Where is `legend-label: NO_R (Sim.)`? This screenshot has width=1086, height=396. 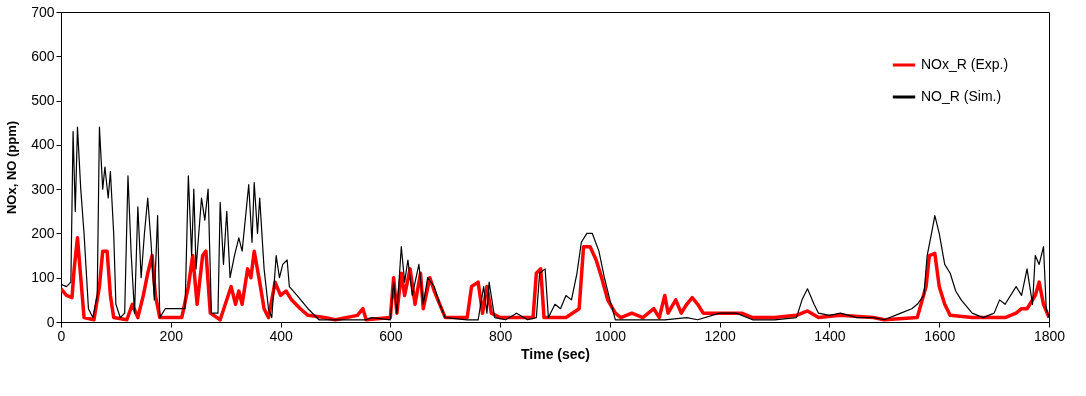 legend-label: NO_R (Sim.) is located at coordinates (961, 96).